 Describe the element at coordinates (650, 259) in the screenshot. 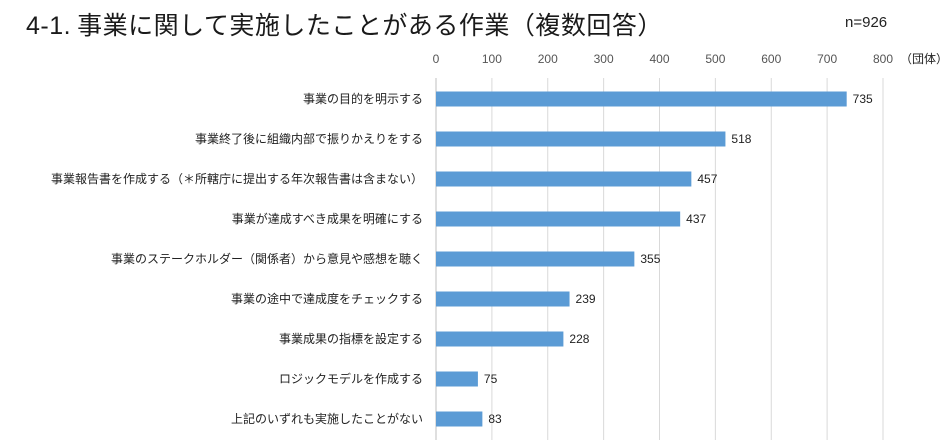

I see `data-label: 355` at that location.